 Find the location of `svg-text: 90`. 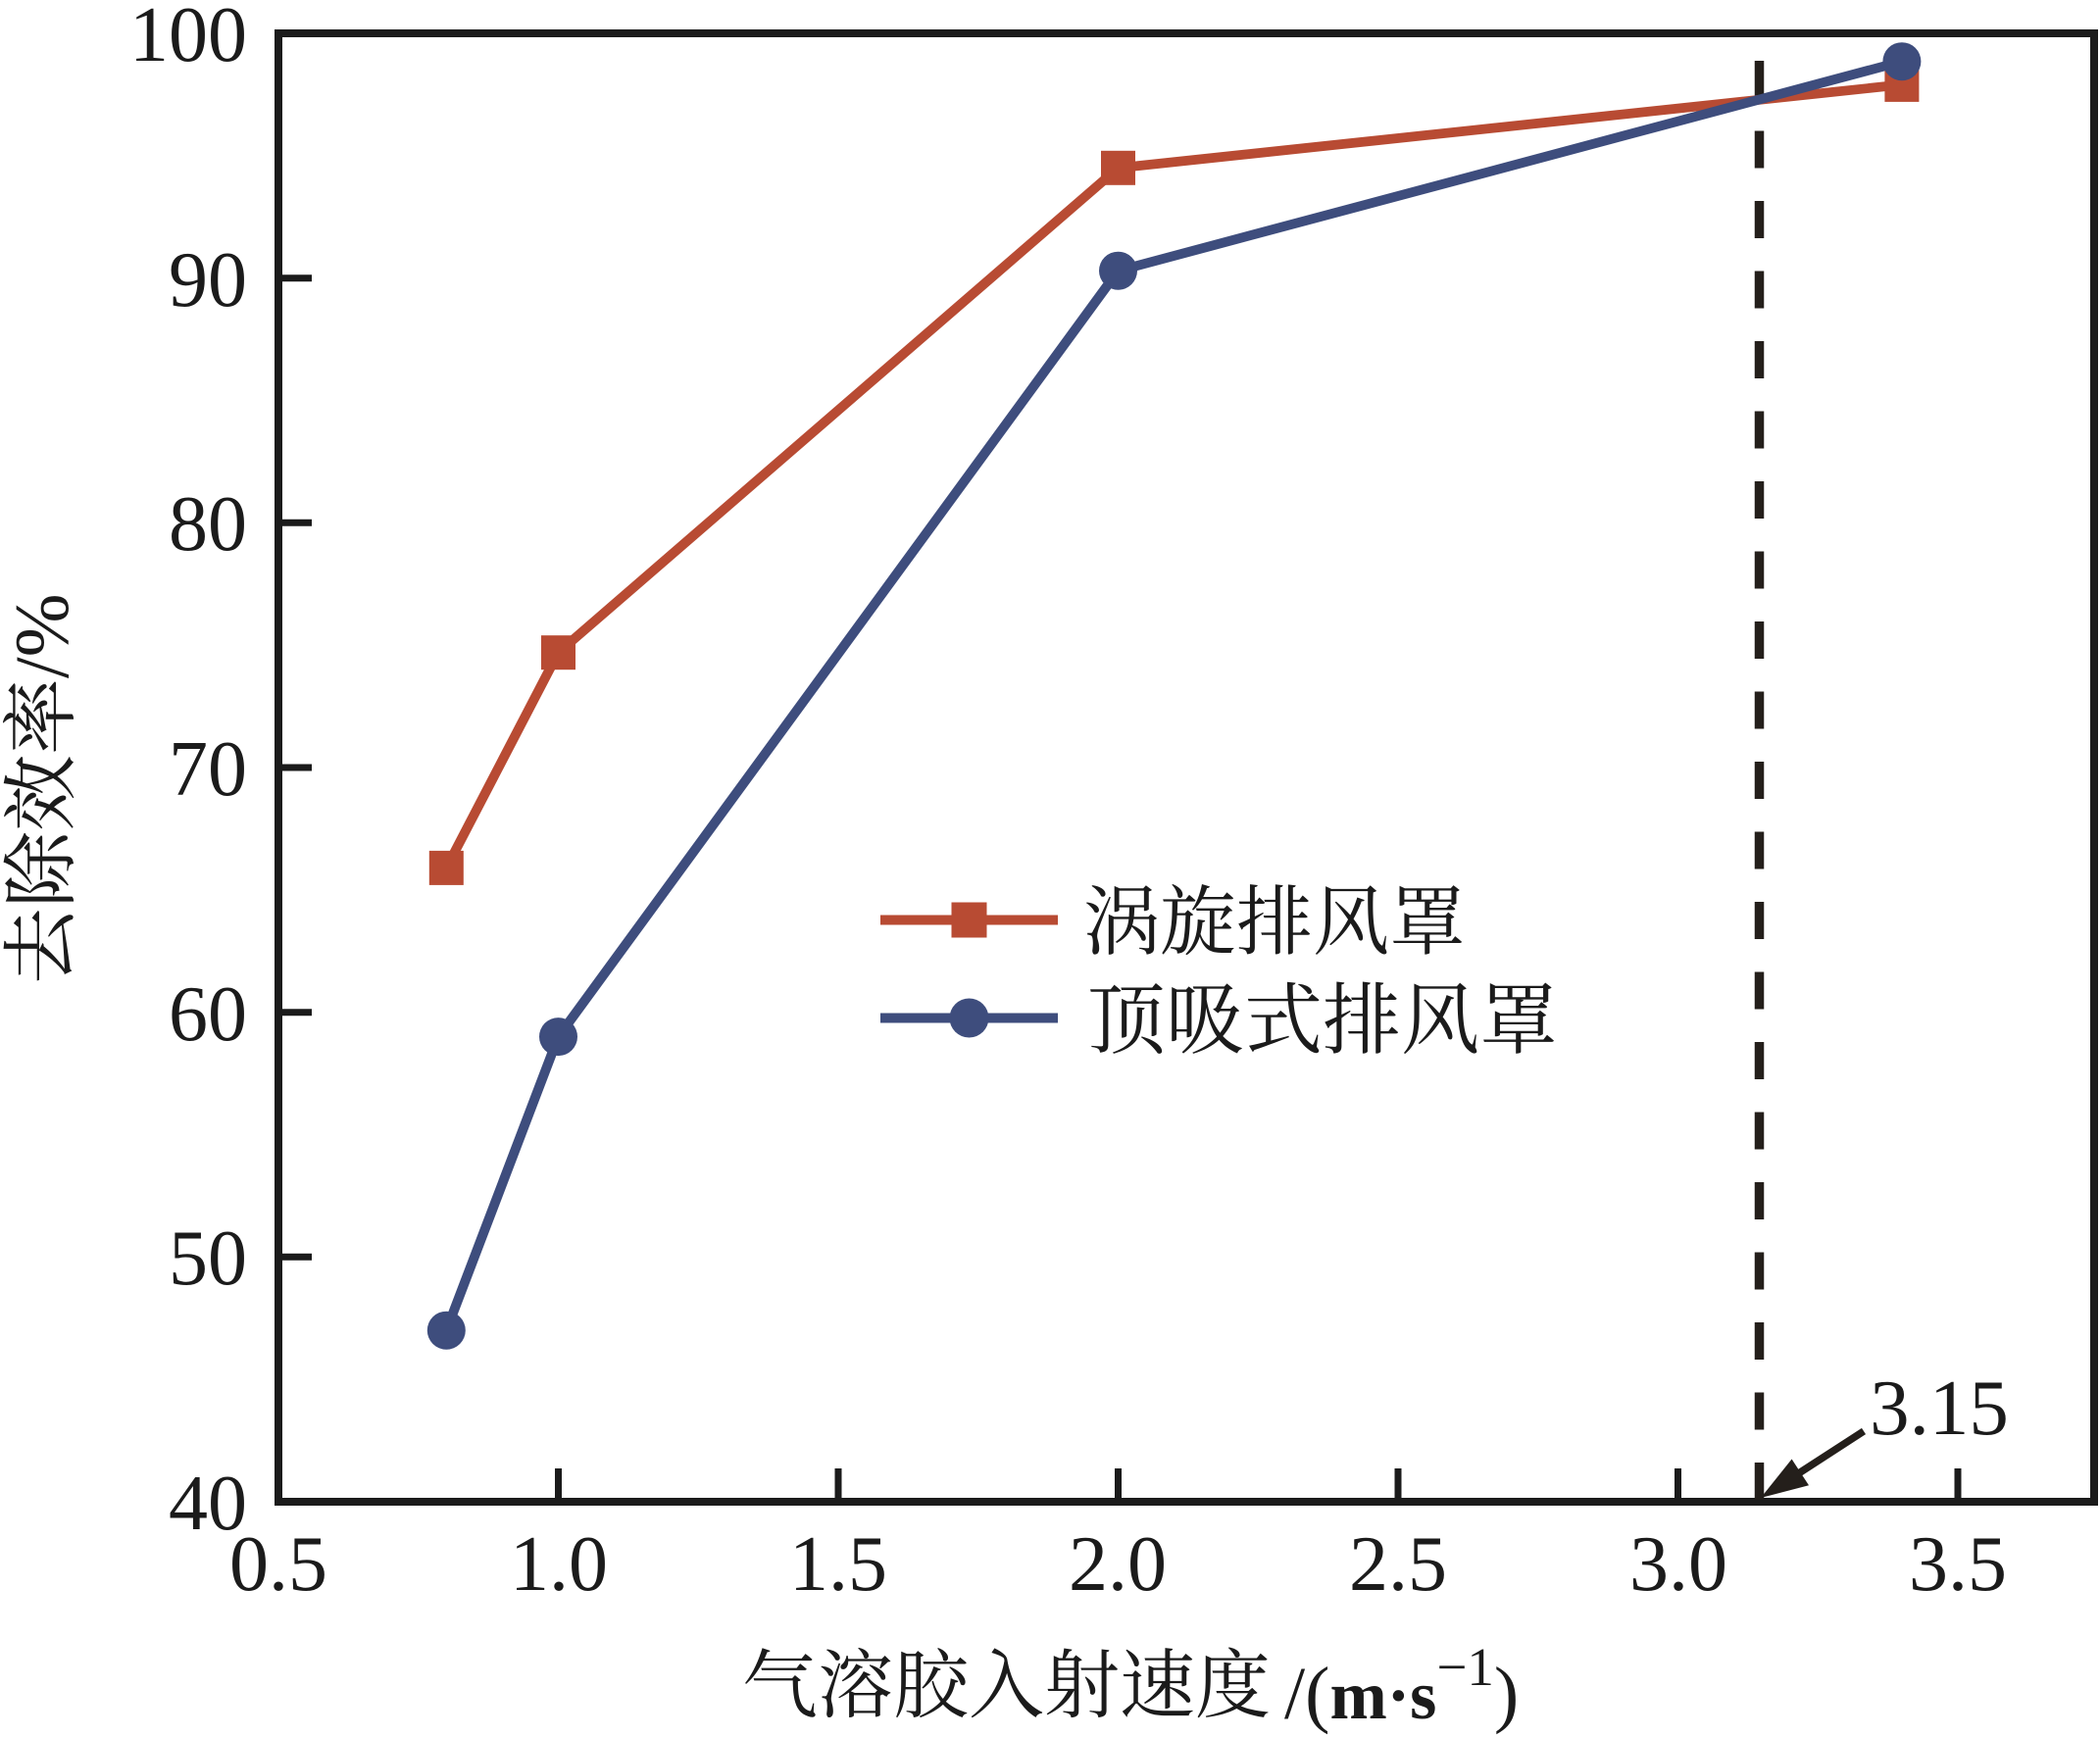

svg-text: 90 is located at coordinates (208, 280).